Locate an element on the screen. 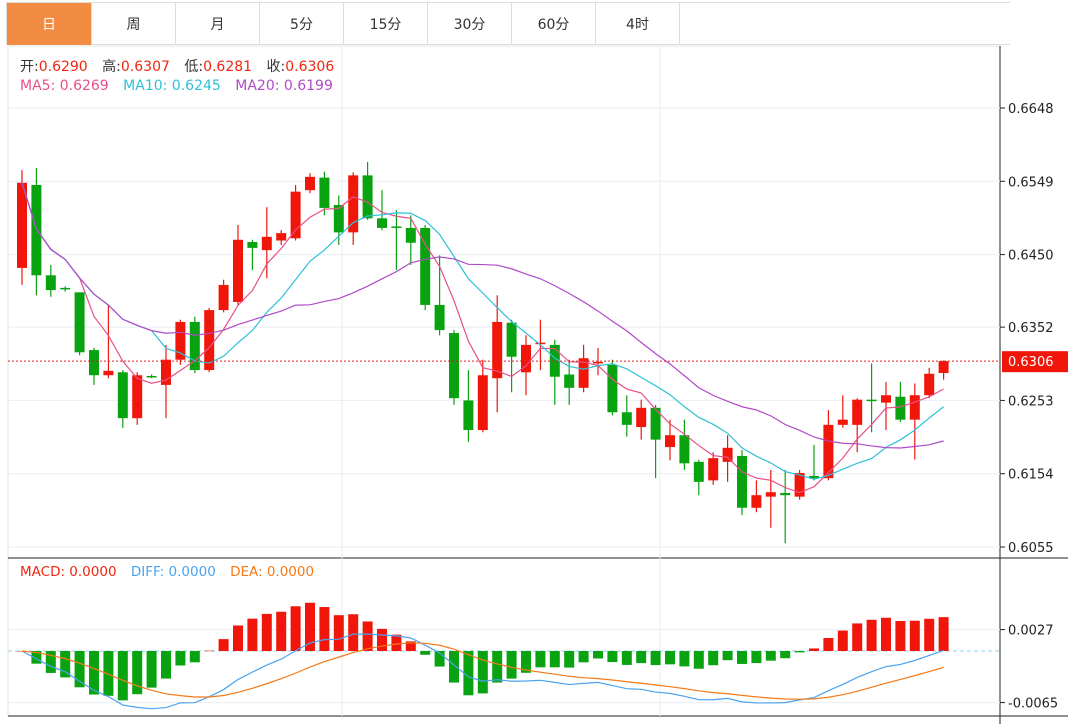 The image size is (1068, 724). high-value: 0.6307 is located at coordinates (145, 67).